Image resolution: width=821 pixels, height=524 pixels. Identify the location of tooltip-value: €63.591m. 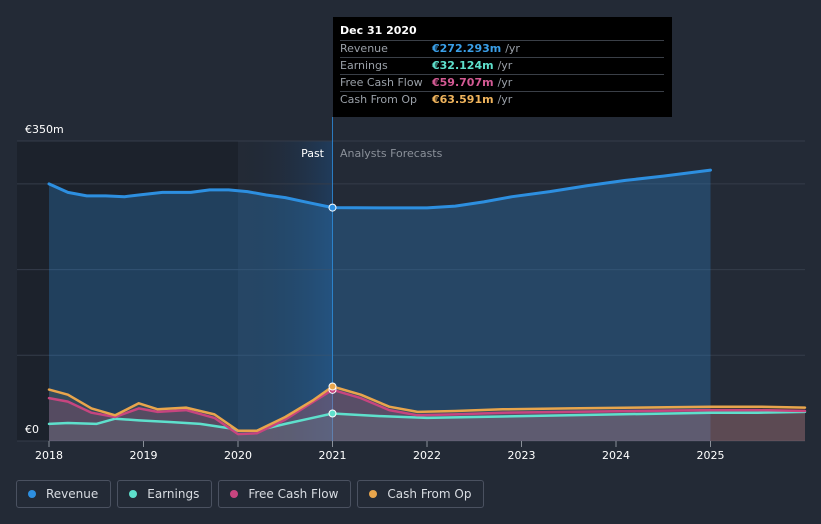
(463, 99).